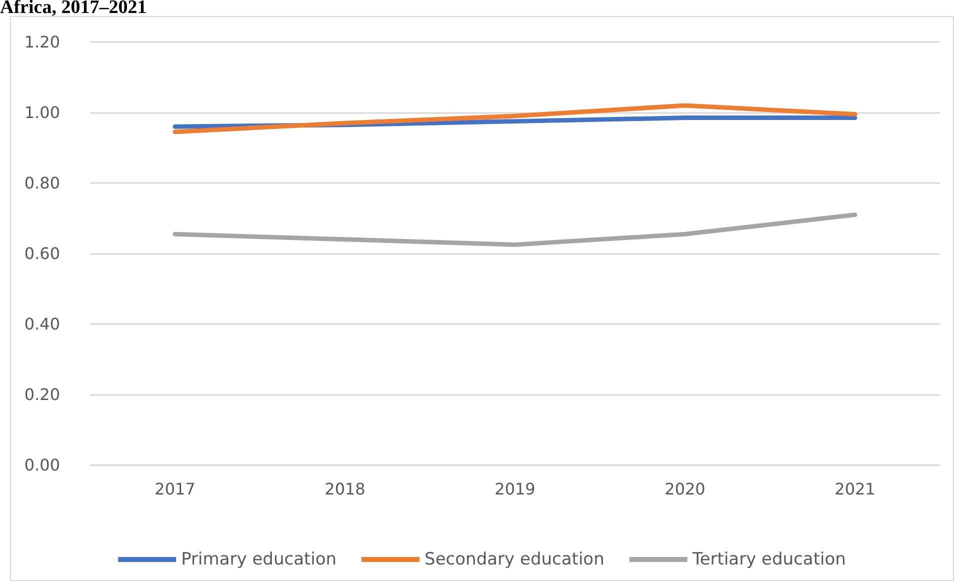 This screenshot has width=954, height=581. Describe the element at coordinates (42, 394) in the screenshot. I see `y-tick-label: 0.20` at that location.